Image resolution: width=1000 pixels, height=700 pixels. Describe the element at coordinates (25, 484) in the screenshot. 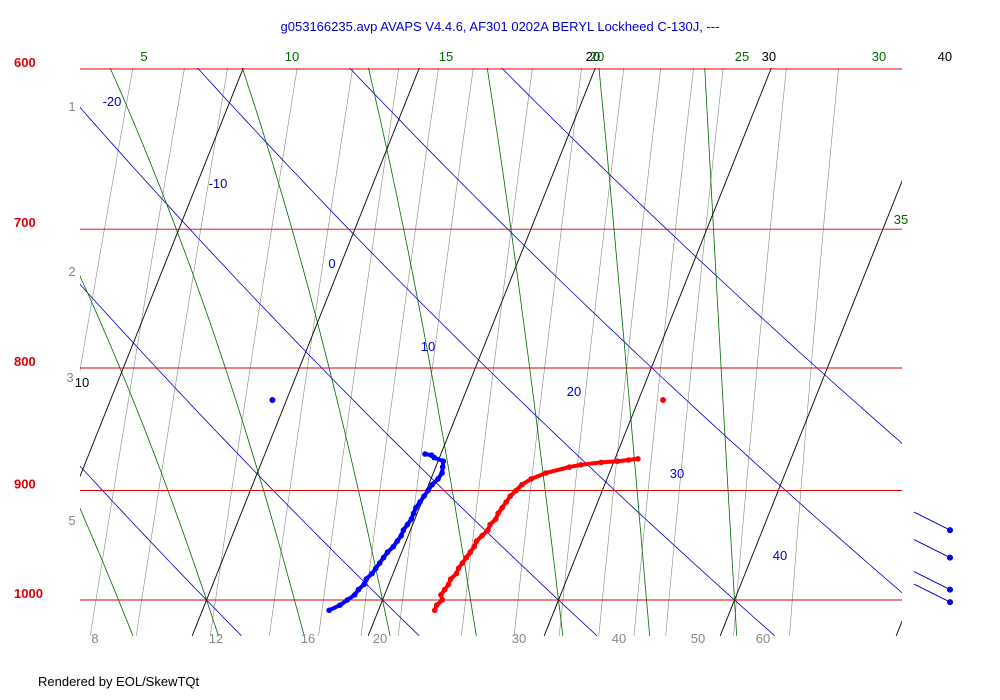

I see `pressure-label: 900` at that location.